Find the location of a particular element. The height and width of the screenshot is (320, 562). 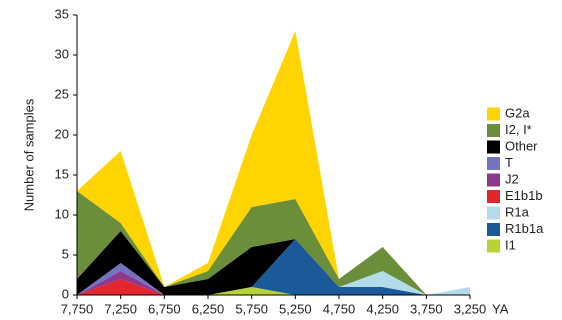

legend-label: T is located at coordinates (509, 162).